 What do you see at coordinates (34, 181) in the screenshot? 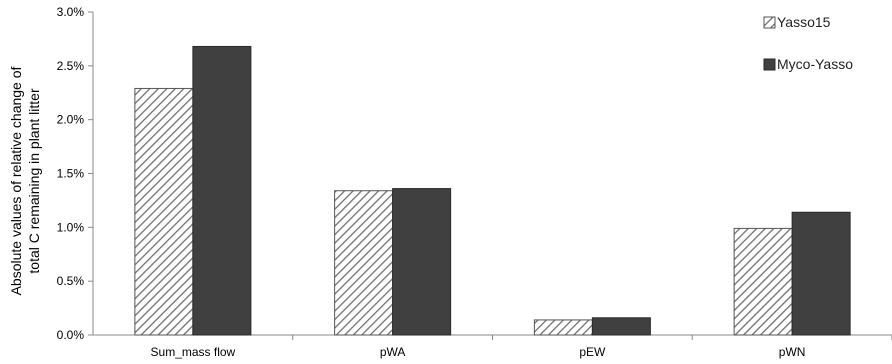
I see `y-axis-title-line-2: total C remaining in plant litter` at bounding box center [34, 181].